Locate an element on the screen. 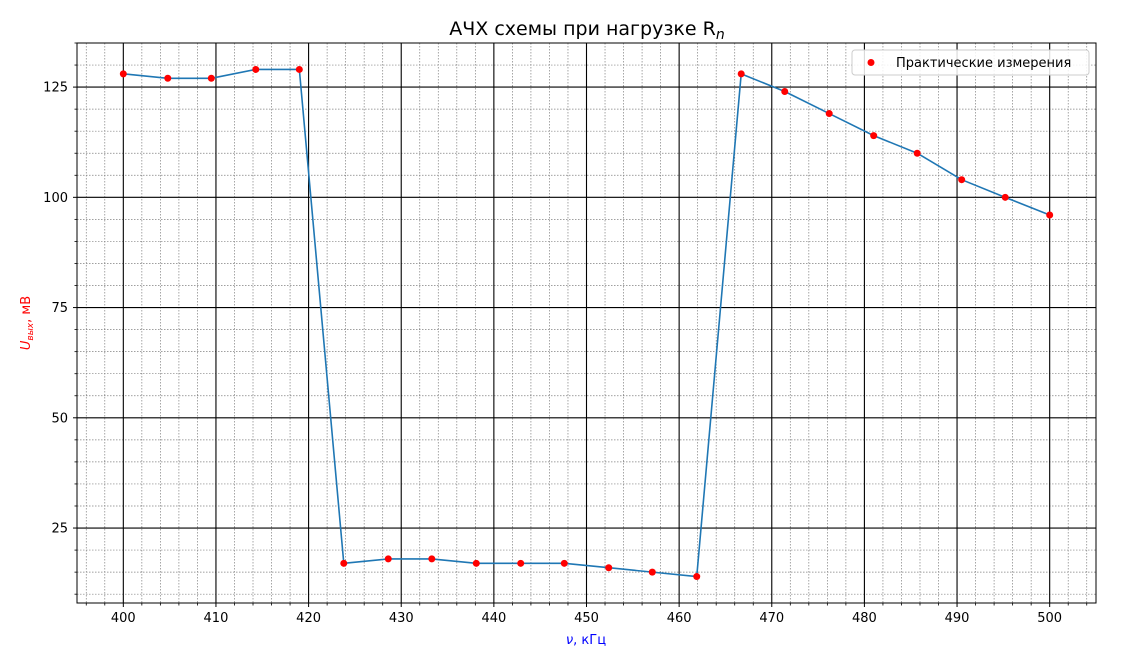  legend-label: Практические измерения is located at coordinates (983, 63).